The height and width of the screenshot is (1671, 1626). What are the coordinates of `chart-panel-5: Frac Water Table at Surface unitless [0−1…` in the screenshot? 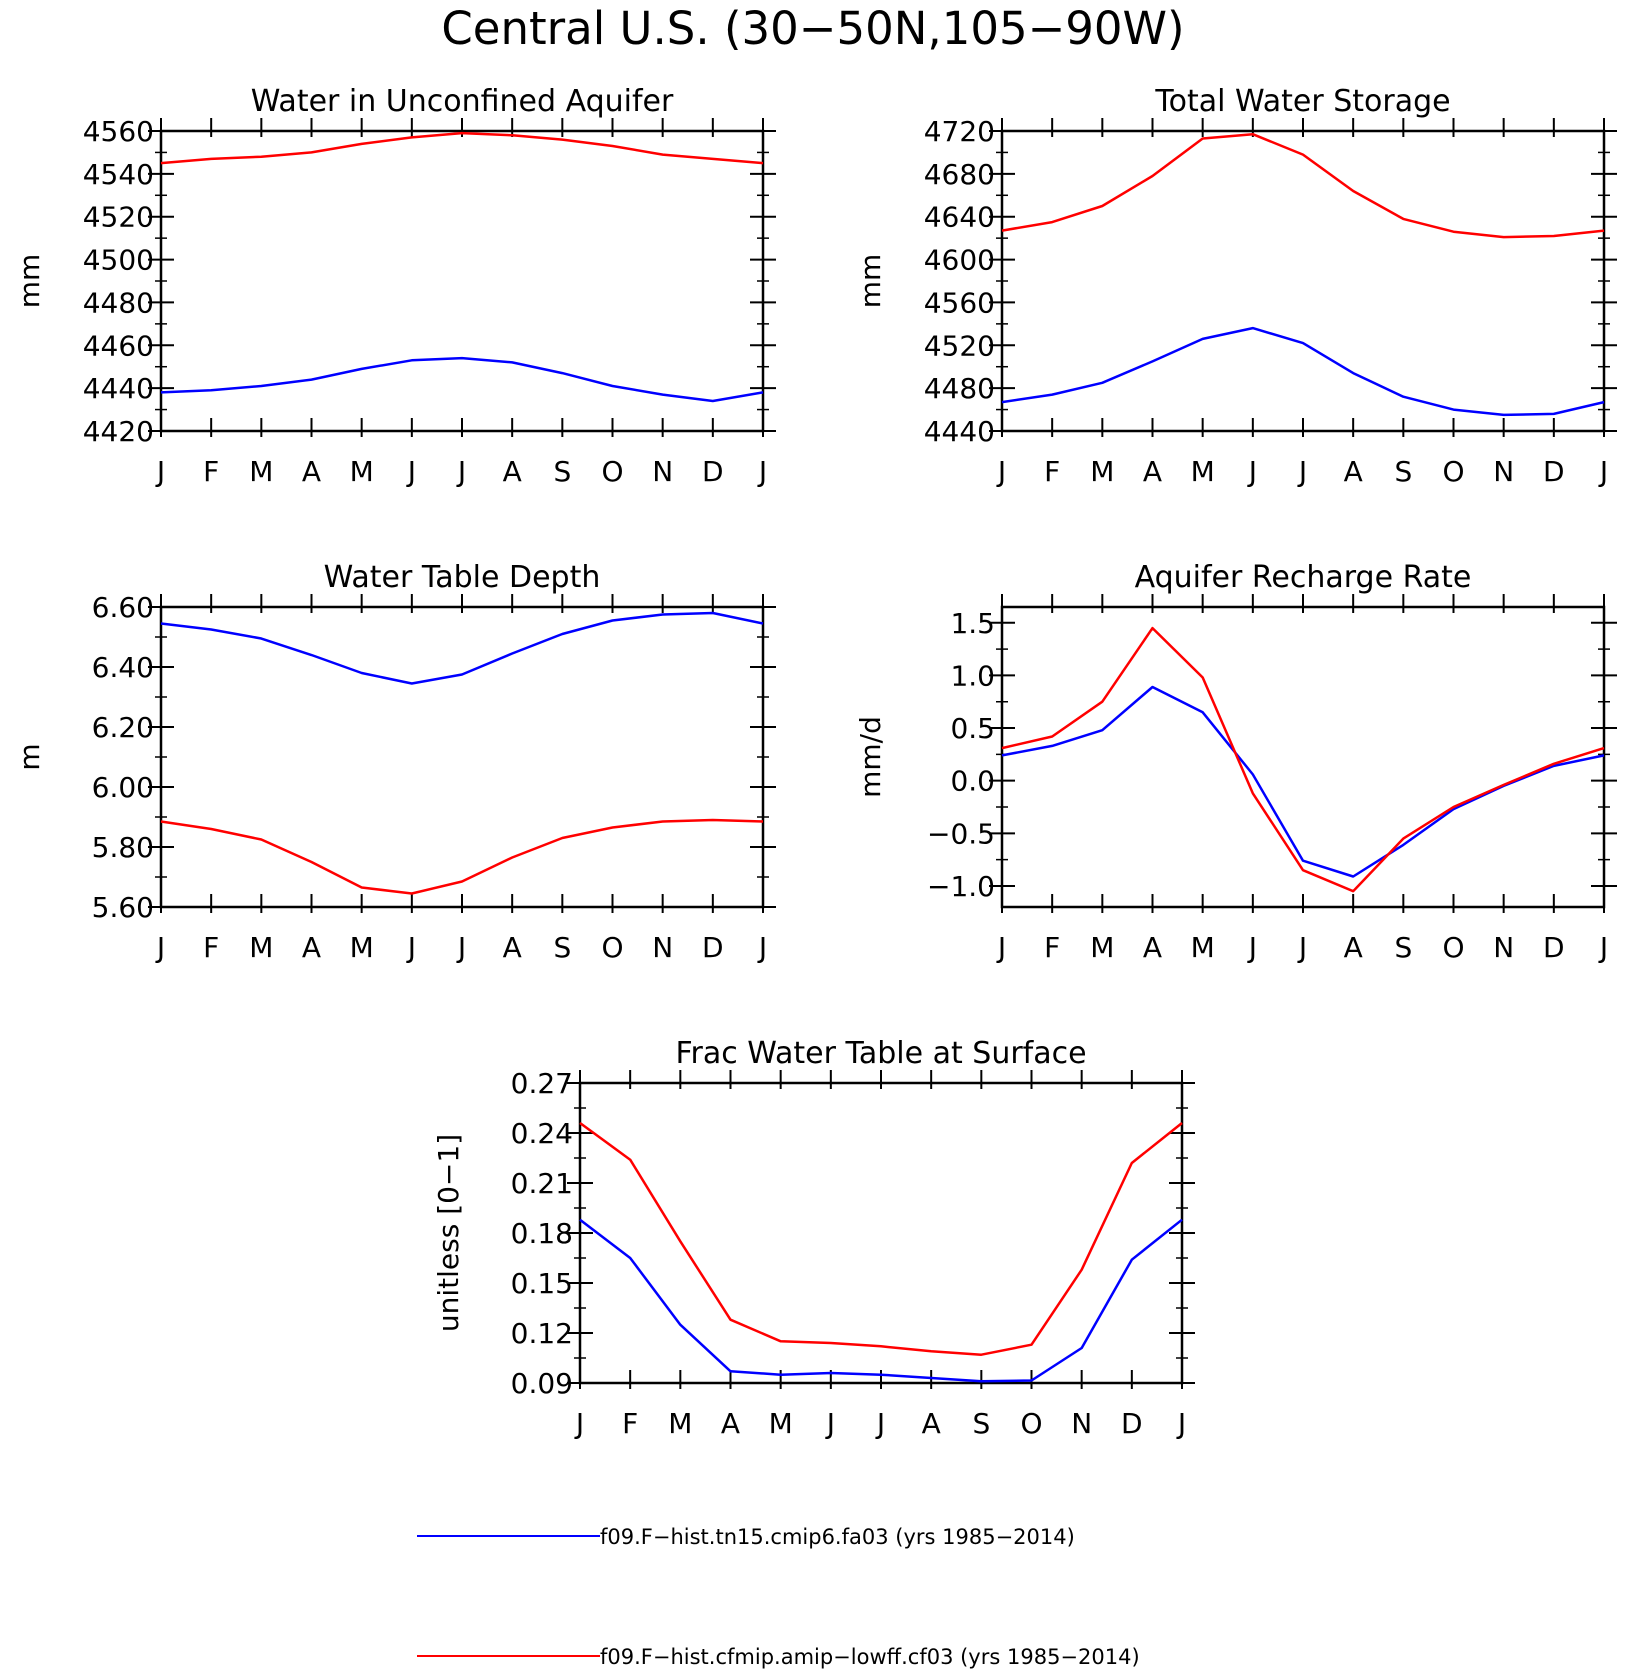 It's located at (813, 1238).